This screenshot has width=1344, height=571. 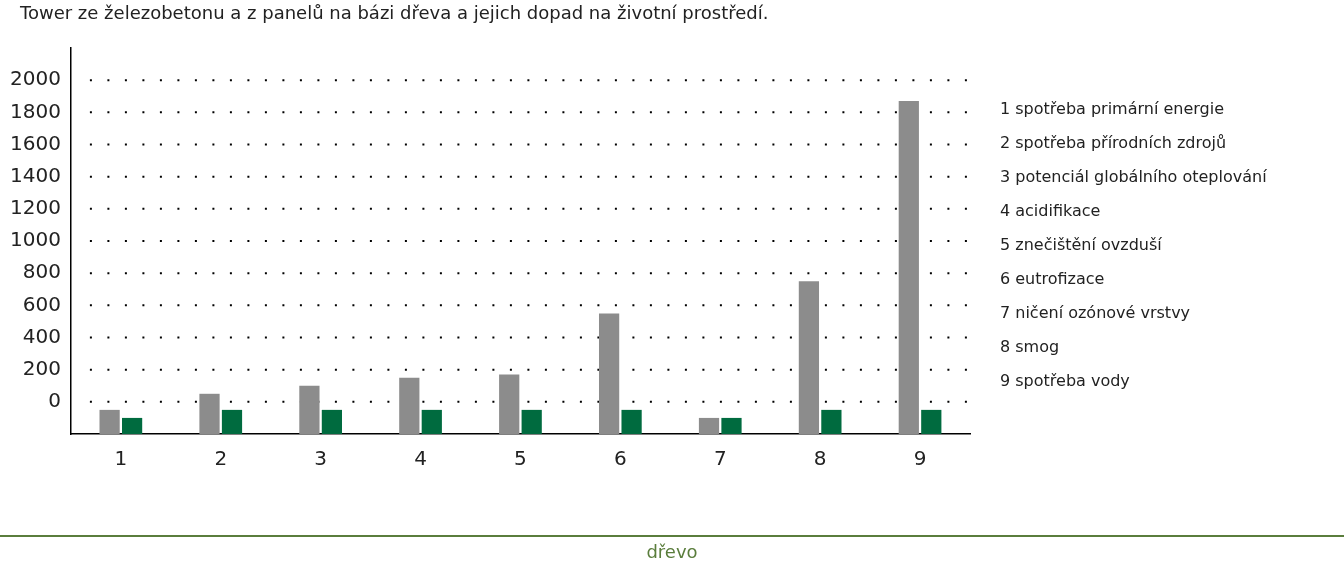 I want to click on y-tick-label: 0, so click(x=54, y=400).